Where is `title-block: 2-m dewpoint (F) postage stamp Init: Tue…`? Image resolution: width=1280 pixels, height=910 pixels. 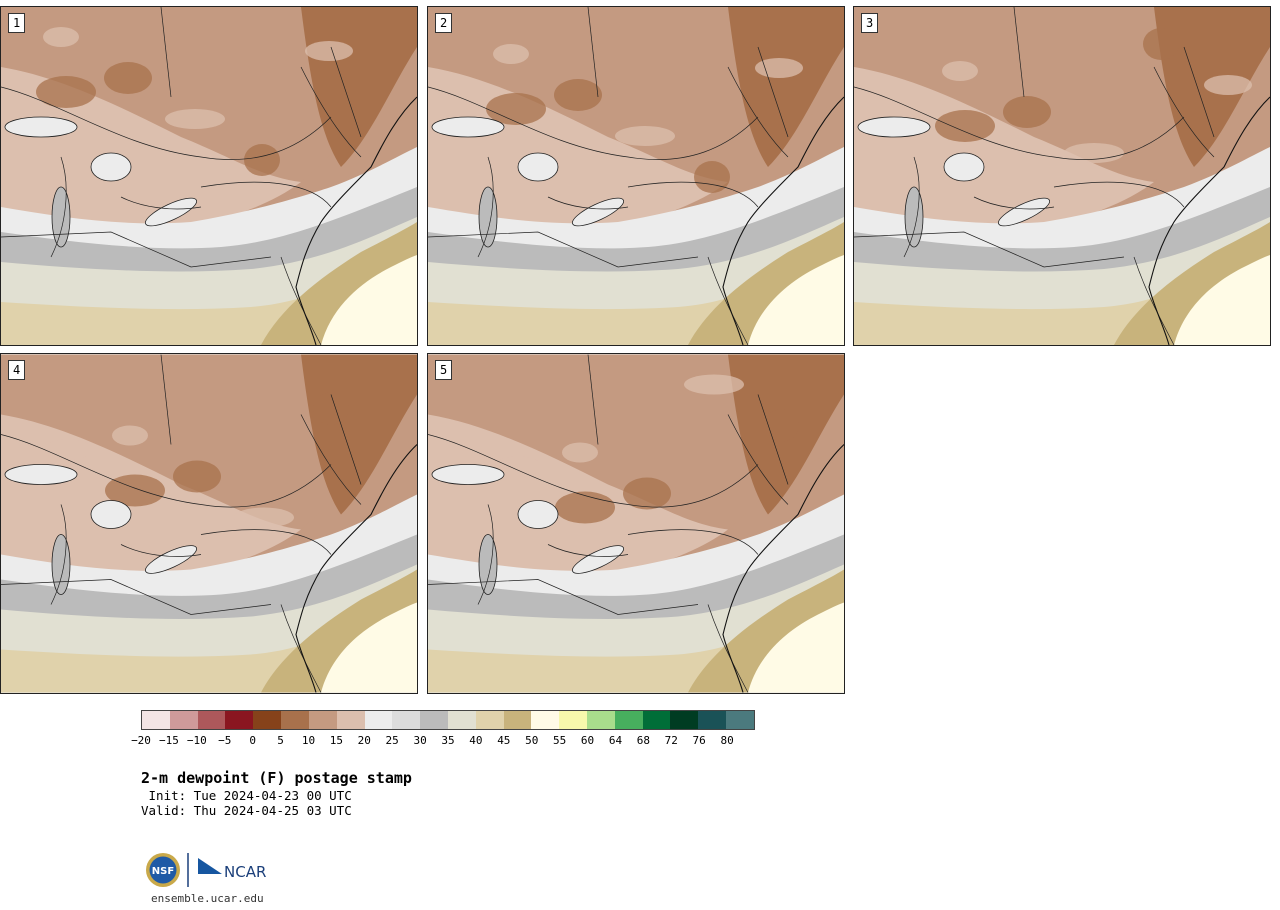
title-block: 2-m dewpoint (F) postage stamp Init: Tue… is located at coordinates (276, 793).